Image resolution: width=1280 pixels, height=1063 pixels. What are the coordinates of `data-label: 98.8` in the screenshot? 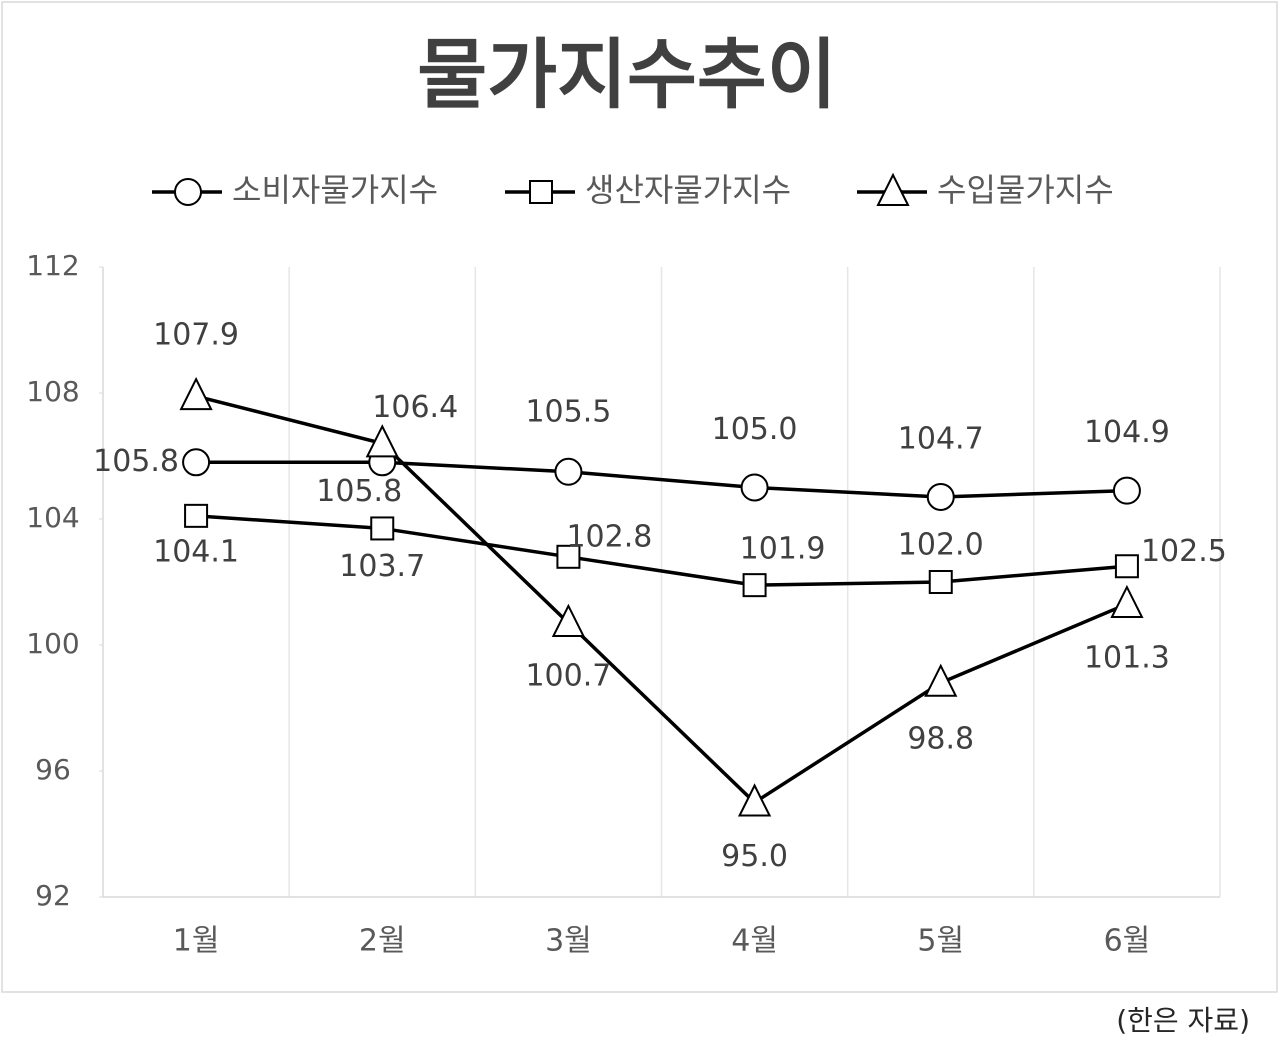 It's located at (940, 738).